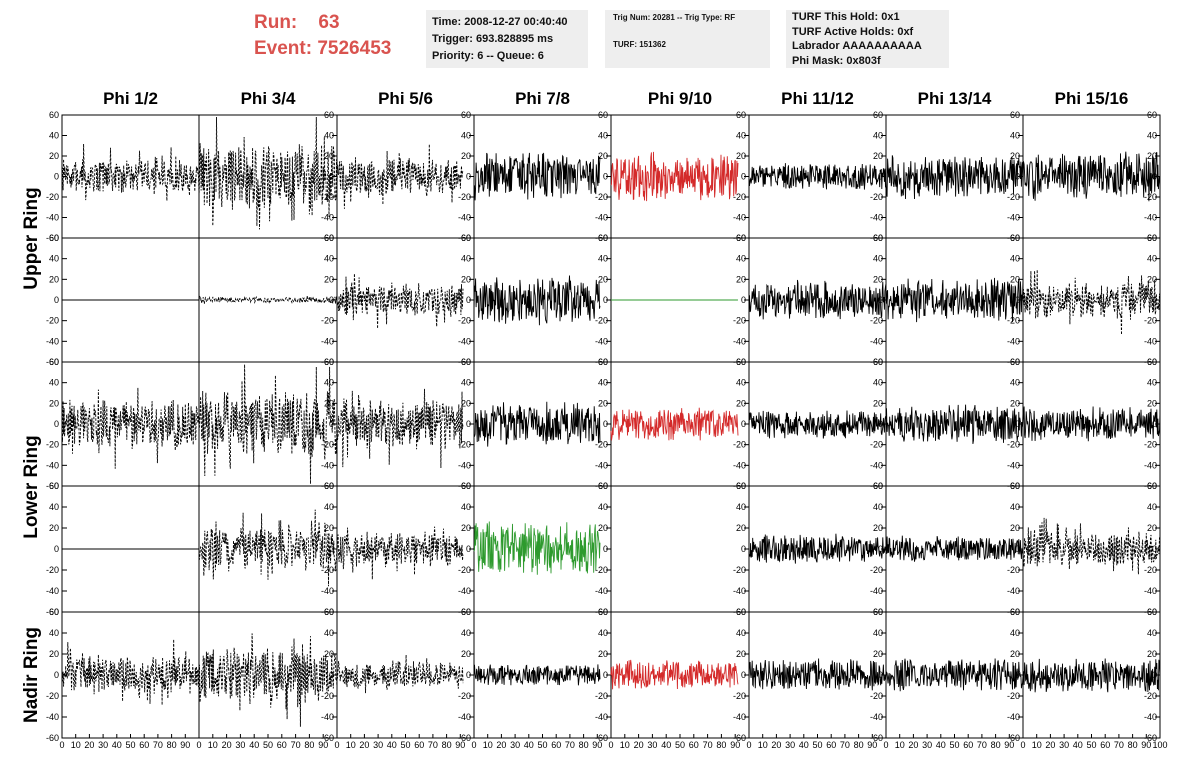 This screenshot has height=772, width=1196. I want to click on column-header-phi: Phi 1/2, so click(130, 98).